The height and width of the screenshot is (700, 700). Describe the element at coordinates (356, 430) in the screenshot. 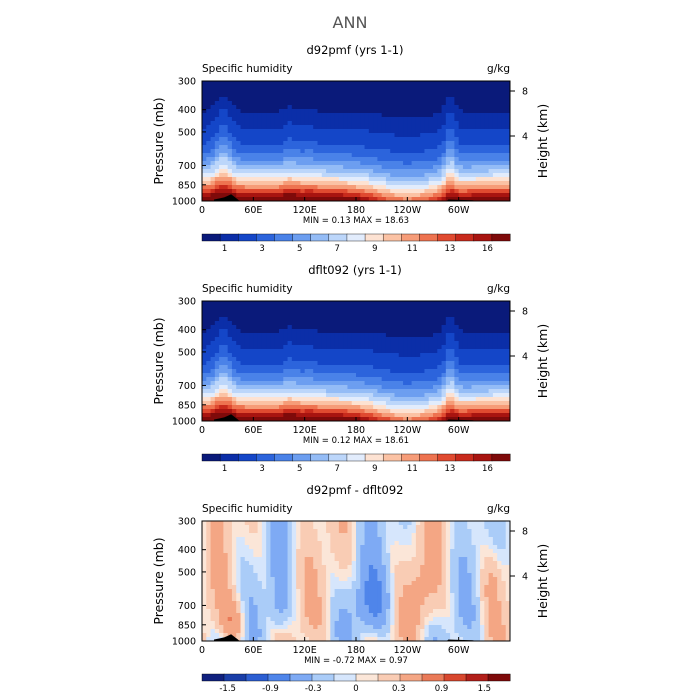

I see `x-tick-label: 180` at that location.